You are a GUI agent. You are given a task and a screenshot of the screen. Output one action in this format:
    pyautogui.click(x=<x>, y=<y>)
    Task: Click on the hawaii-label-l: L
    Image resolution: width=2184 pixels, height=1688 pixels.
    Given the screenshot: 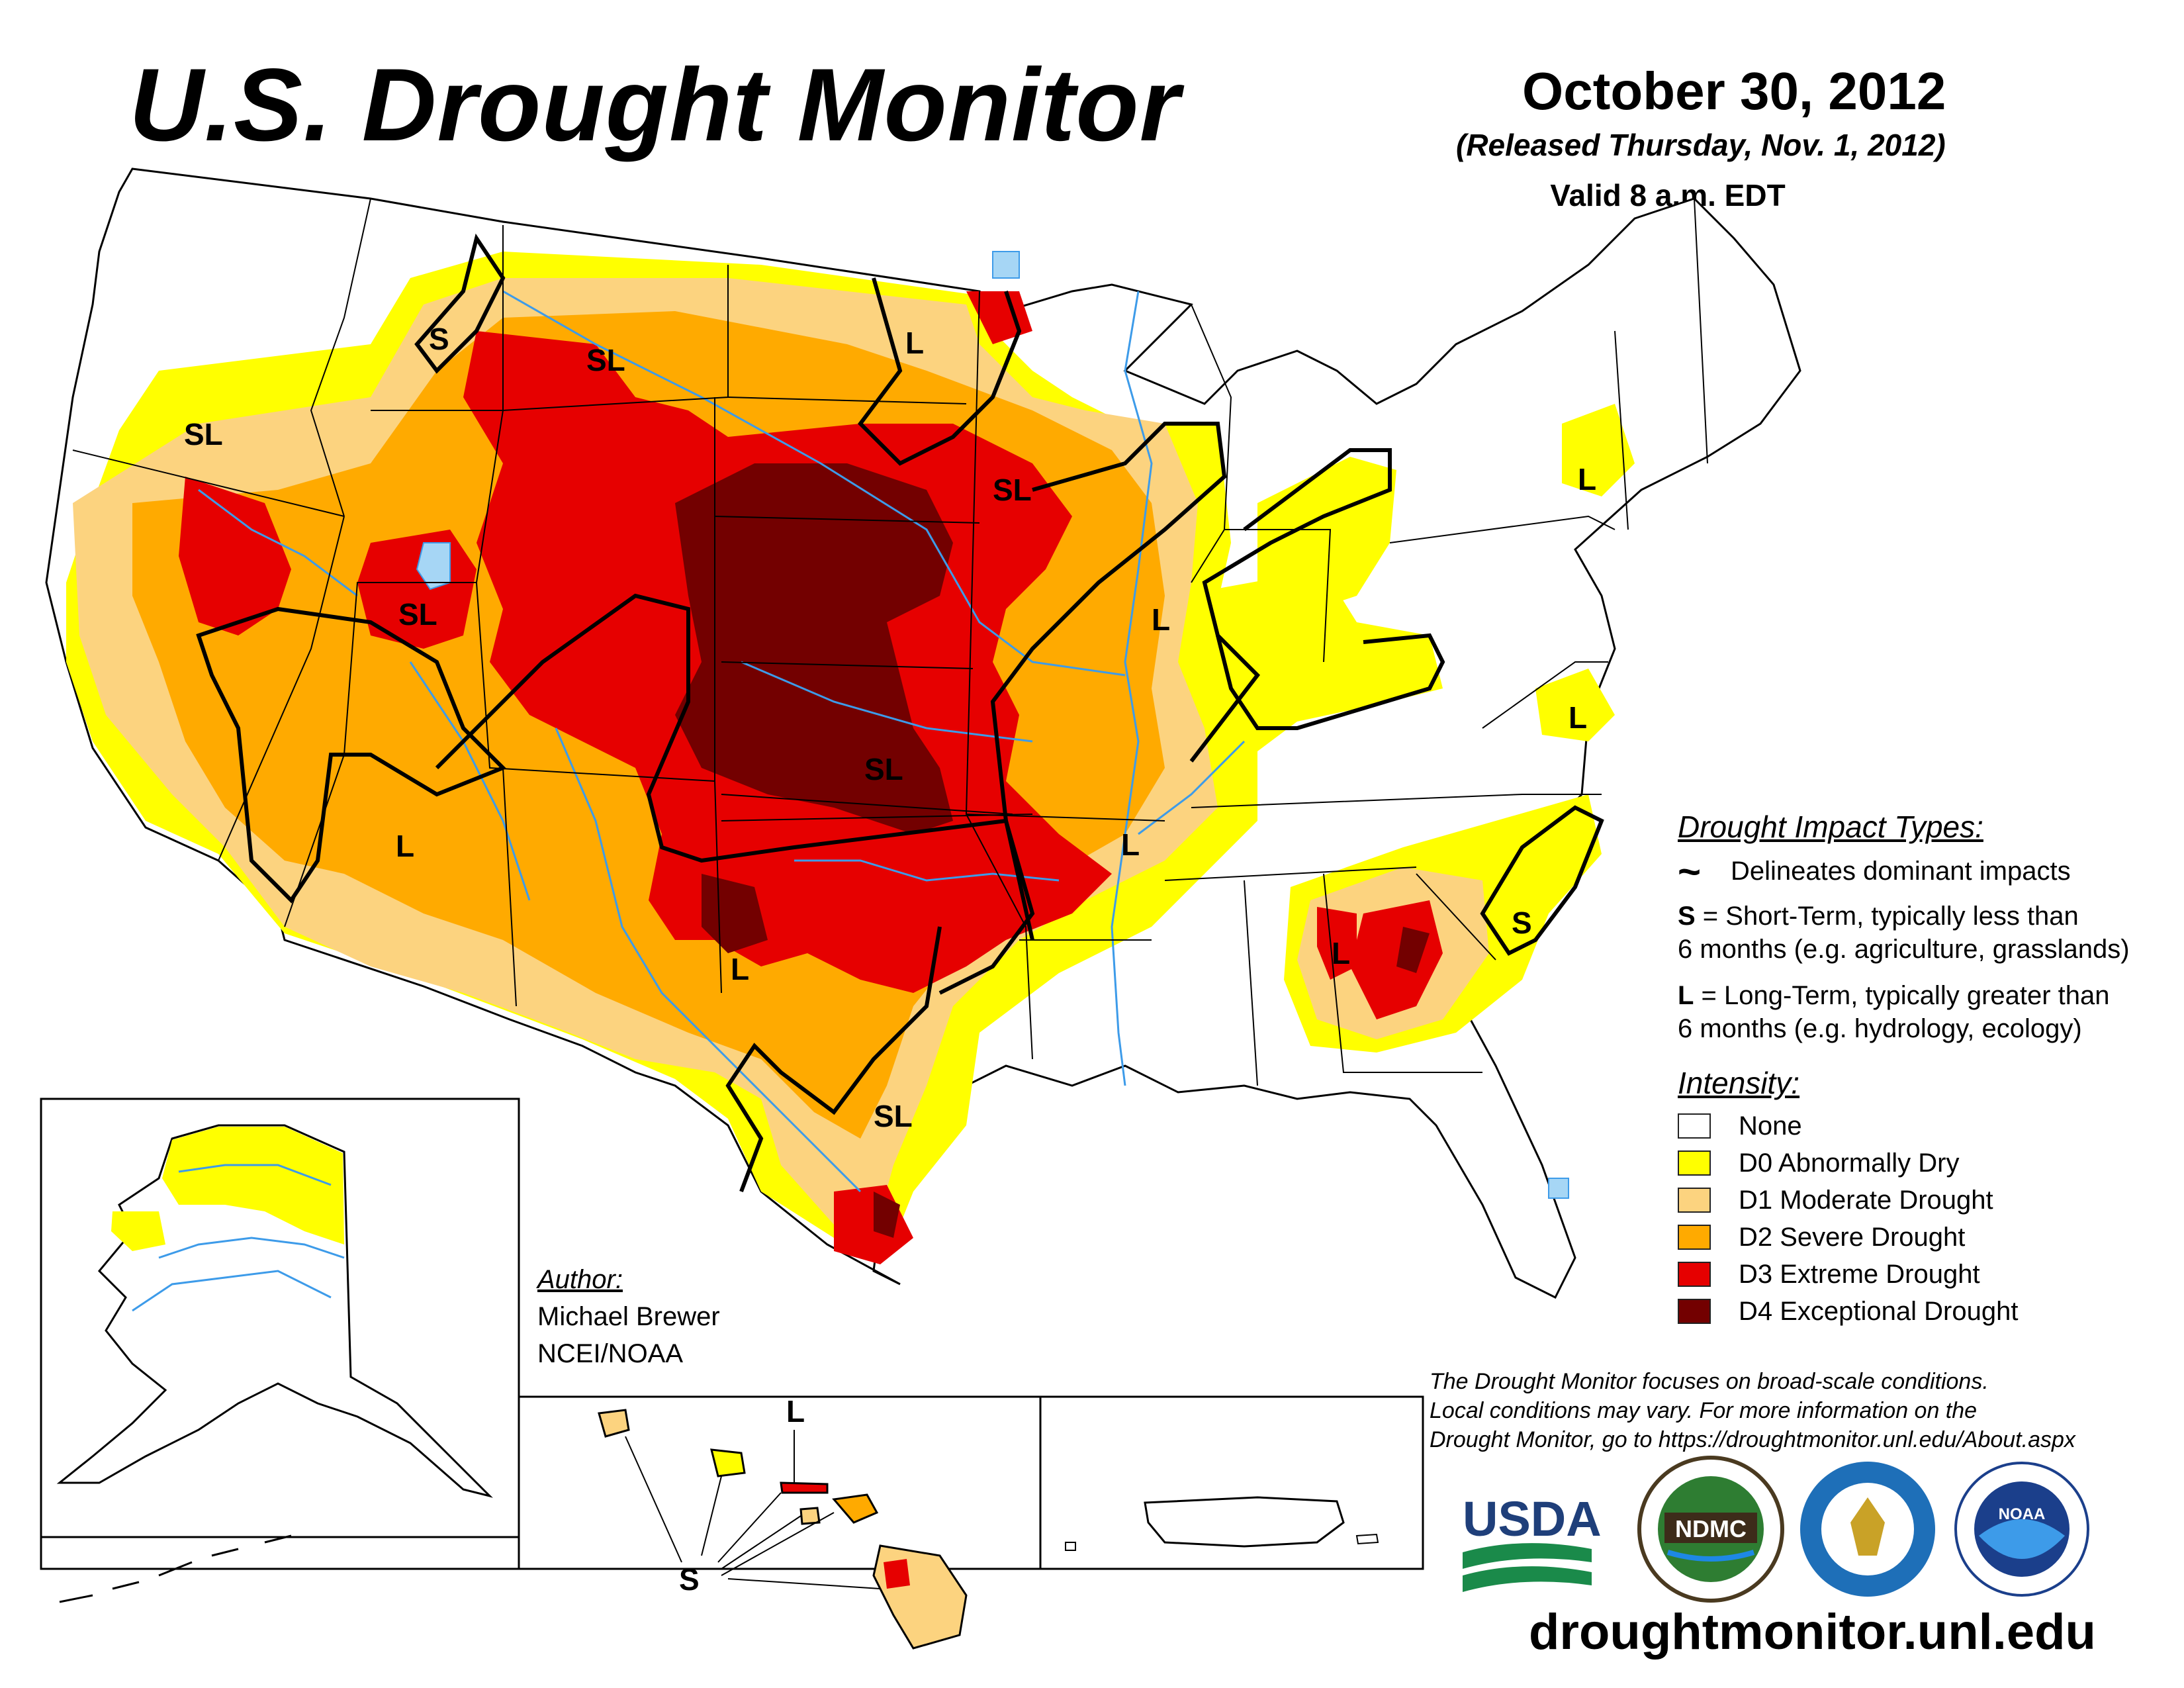 What is the action you would take?
    pyautogui.click(x=795, y=1411)
    